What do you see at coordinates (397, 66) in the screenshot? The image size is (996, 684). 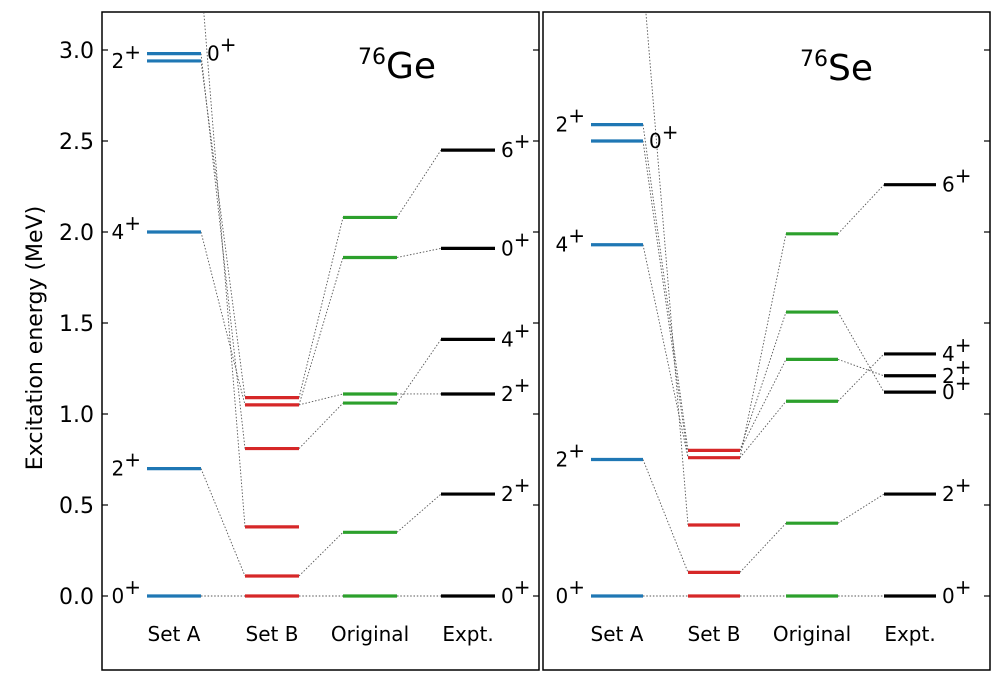 I see `panel-title: 76Ge` at bounding box center [397, 66].